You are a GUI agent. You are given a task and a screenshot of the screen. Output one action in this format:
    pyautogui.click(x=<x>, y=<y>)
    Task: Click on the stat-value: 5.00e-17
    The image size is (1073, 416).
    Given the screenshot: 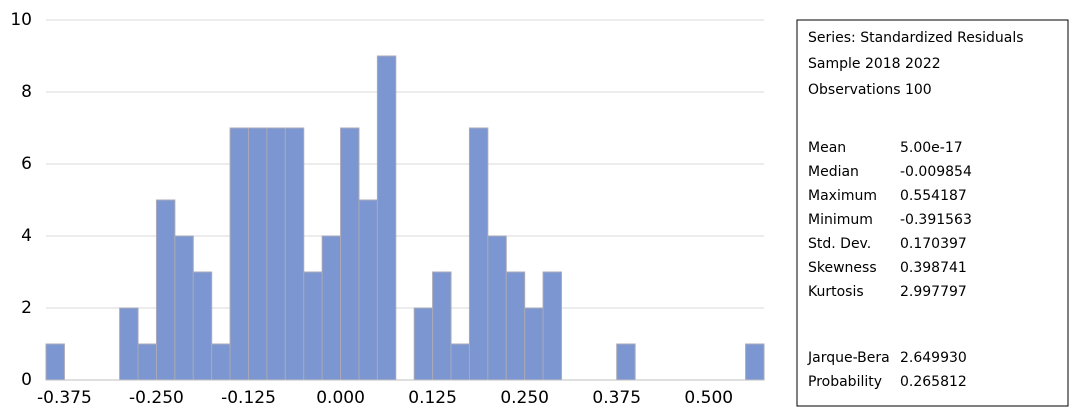 What is the action you would take?
    pyautogui.click(x=931, y=148)
    